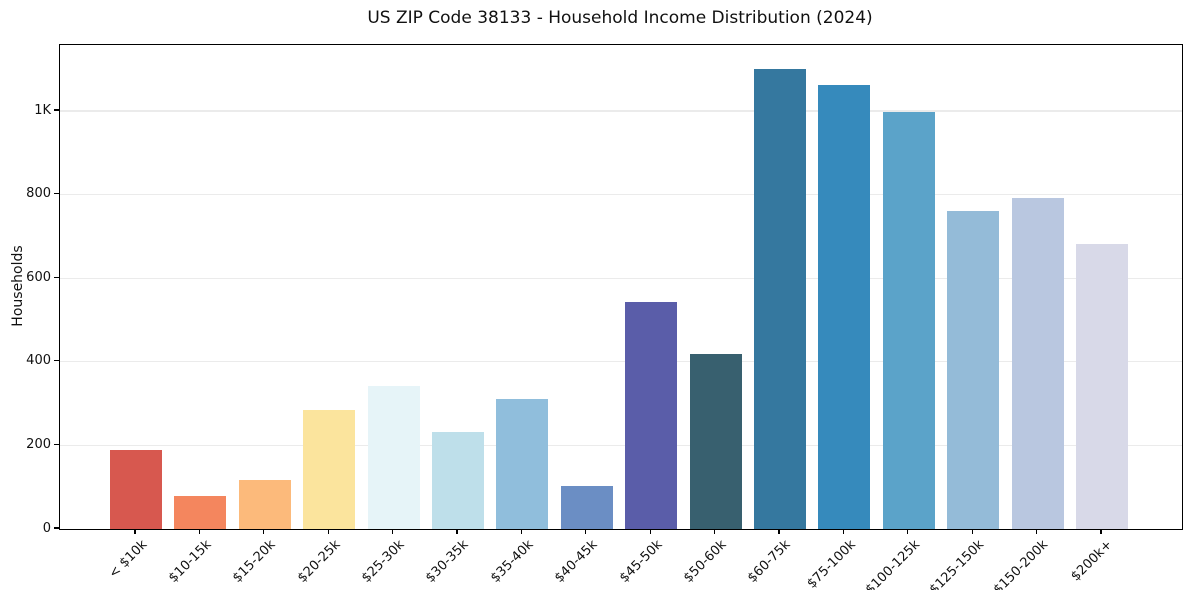 The height and width of the screenshot is (590, 1189). What do you see at coordinates (892, 563) in the screenshot?
I see `x-tick-label: $100-125k` at bounding box center [892, 563].